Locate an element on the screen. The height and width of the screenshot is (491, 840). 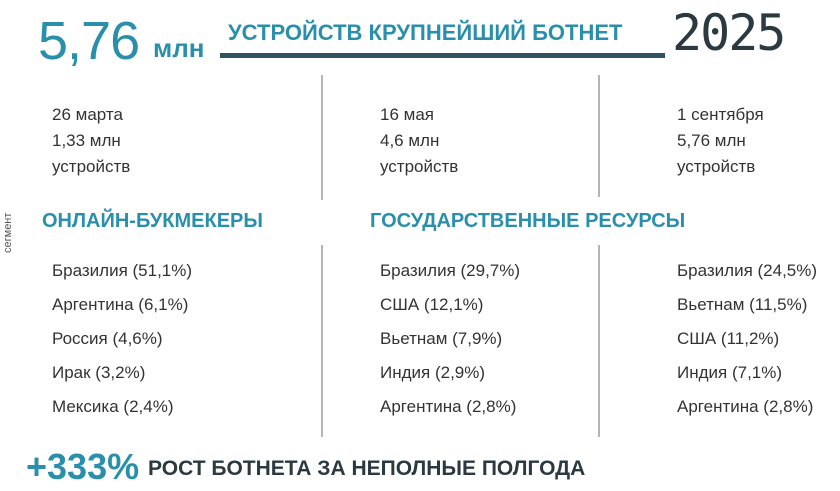
milestone-date: 26 марта is located at coordinates (87, 114).